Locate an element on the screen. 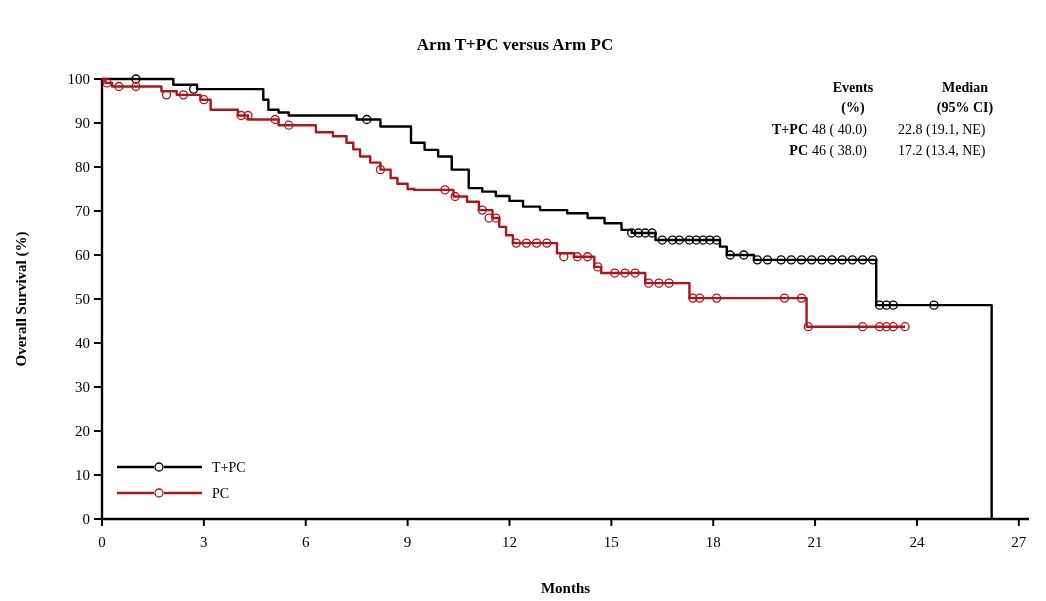  annotation: (%) is located at coordinates (853, 108).